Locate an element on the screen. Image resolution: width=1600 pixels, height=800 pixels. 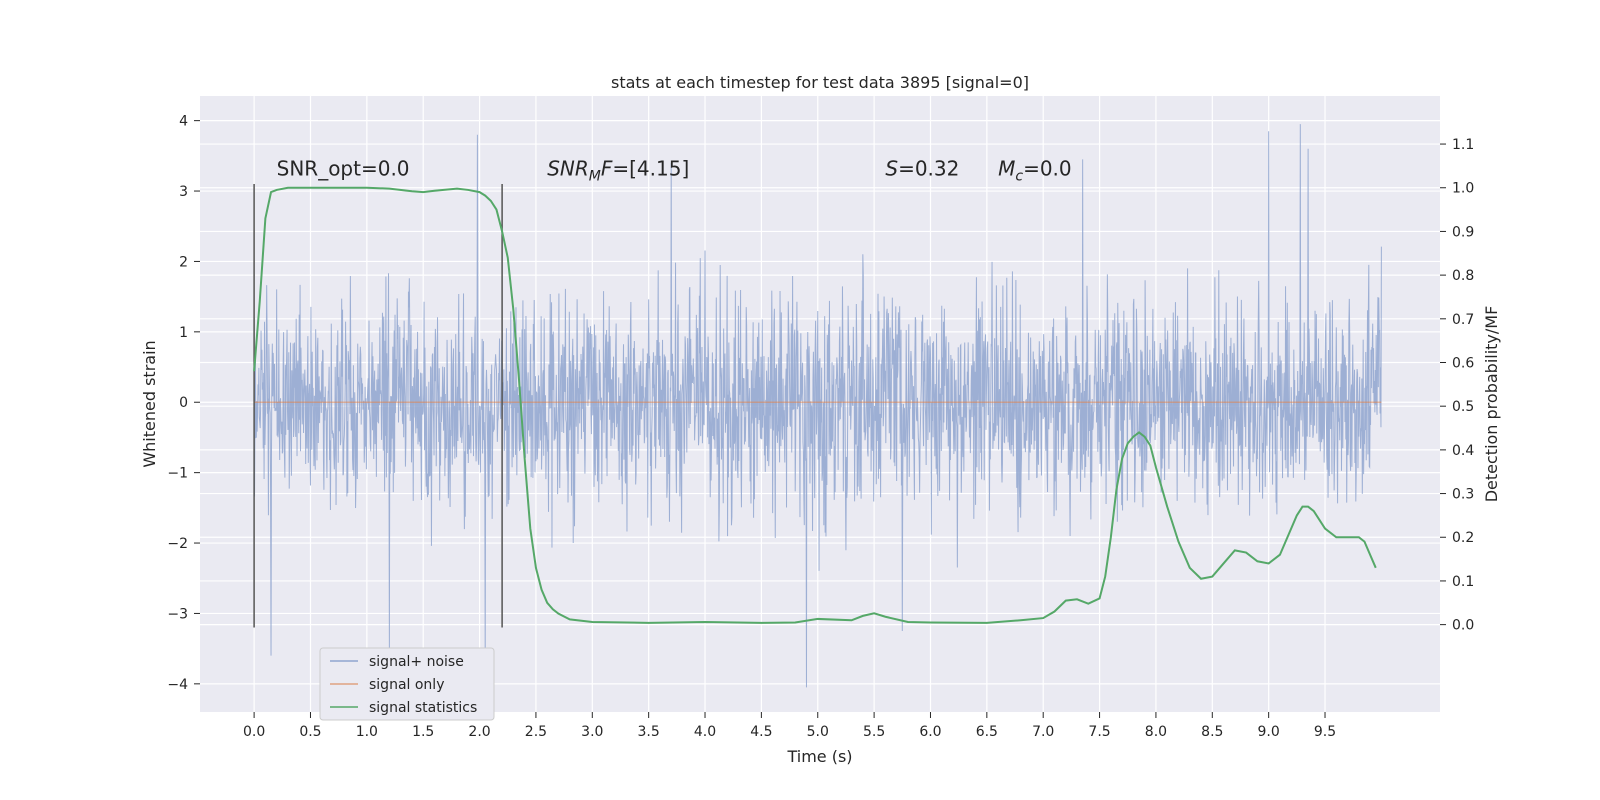
y-right-tick-label-6: 0.5 is located at coordinates (1463, 407).